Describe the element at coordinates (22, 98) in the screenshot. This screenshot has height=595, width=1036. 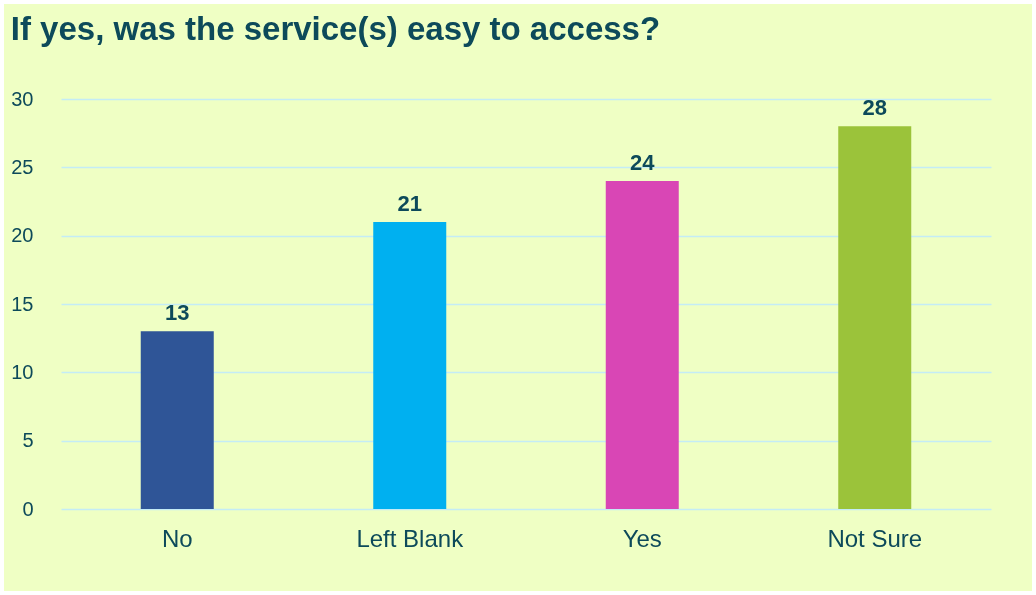
I see `y-tick-label: 30` at that location.